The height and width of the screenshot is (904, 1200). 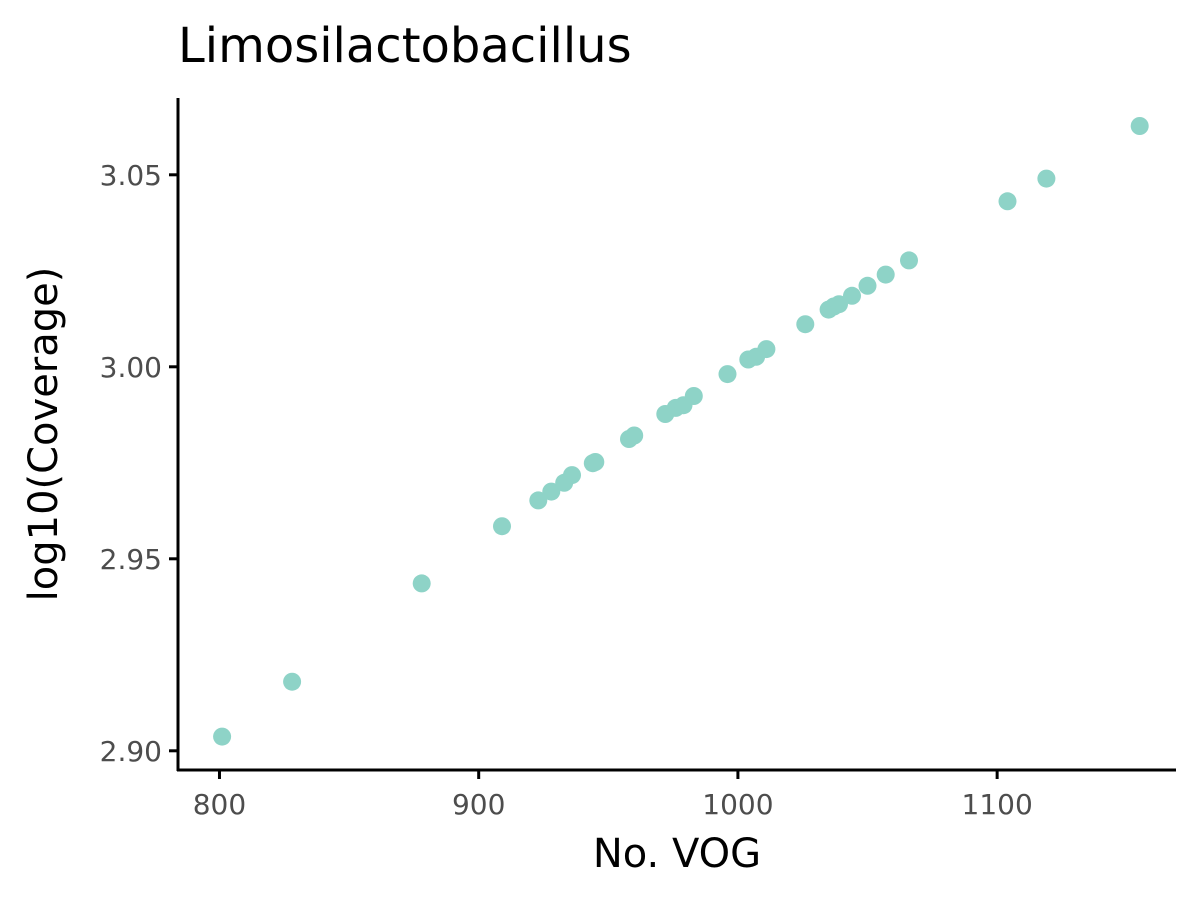 I want to click on x-axis-ticks: 800 900 1000 1100, so click(x=613, y=795).